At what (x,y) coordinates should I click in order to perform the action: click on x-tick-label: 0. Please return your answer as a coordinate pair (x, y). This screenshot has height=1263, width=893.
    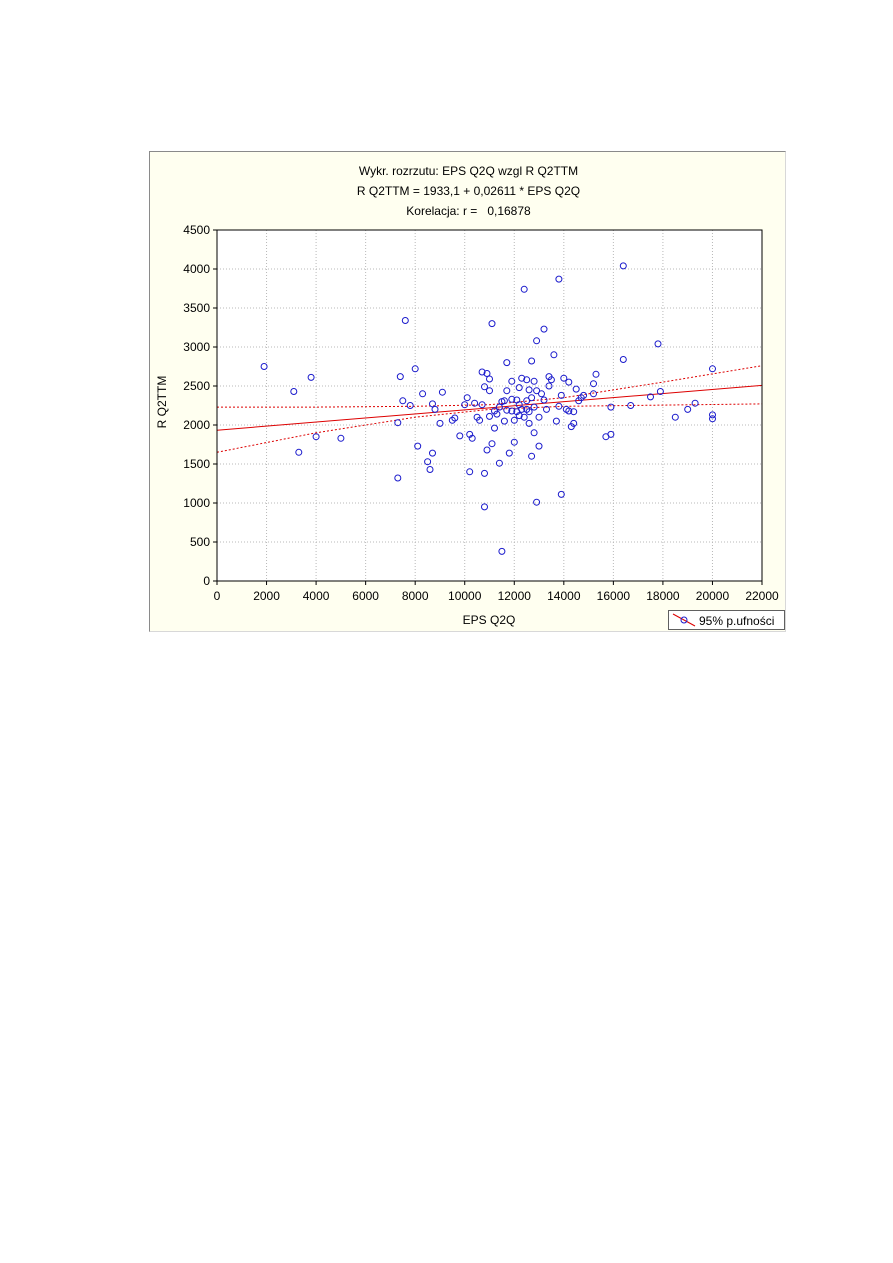
    Looking at the image, I should click on (217, 596).